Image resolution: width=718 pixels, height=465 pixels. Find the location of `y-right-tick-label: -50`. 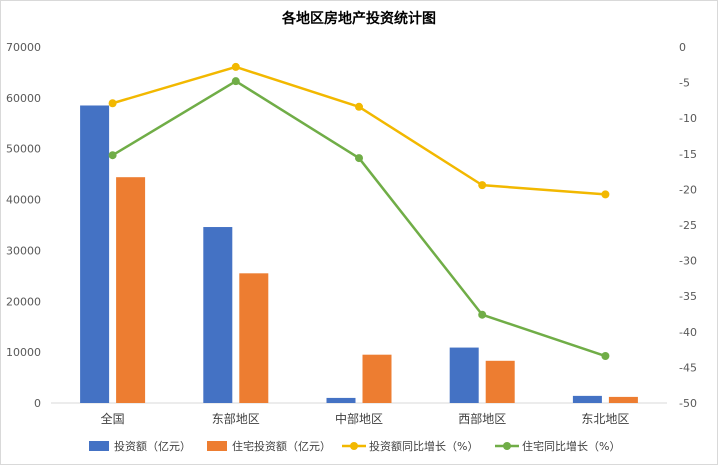

y-right-tick-label: -50 is located at coordinates (688, 403).